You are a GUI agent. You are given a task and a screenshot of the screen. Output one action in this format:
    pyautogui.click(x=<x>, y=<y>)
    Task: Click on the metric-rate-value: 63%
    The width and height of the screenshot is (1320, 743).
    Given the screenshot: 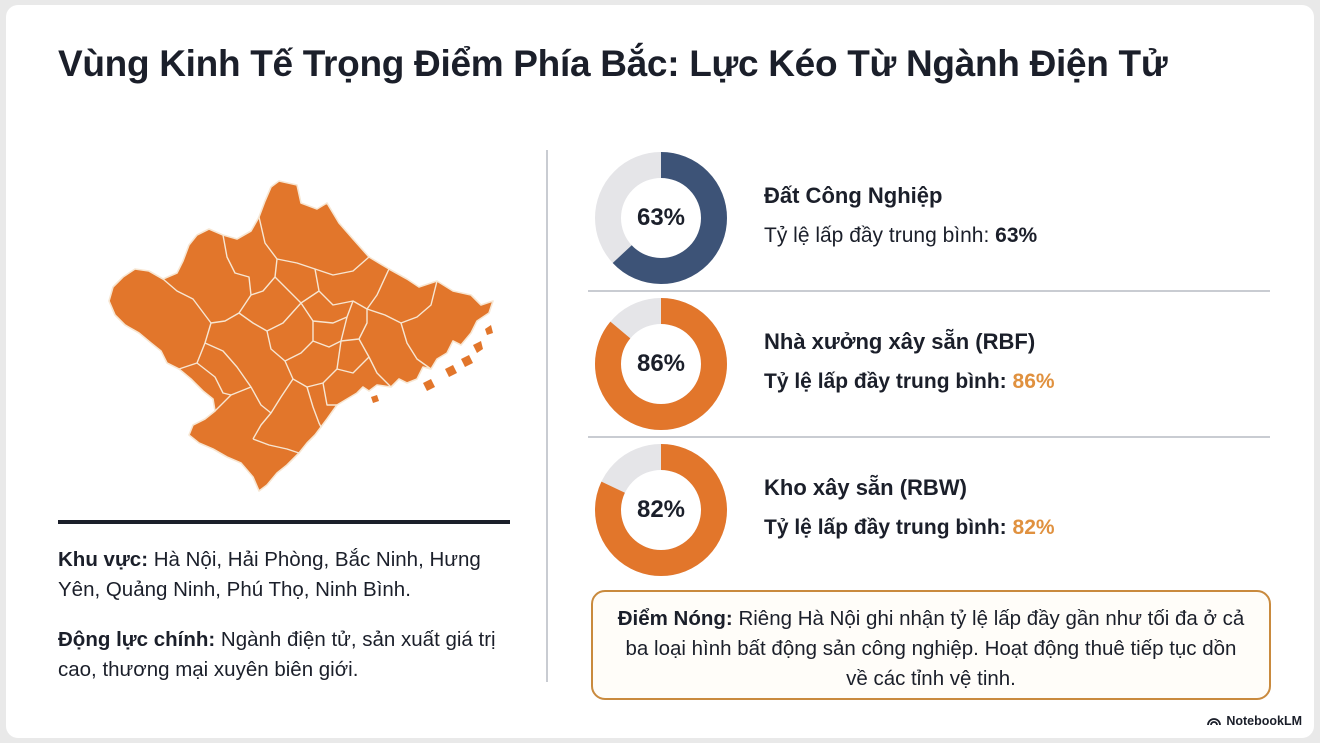 What is the action you would take?
    pyautogui.click(x=1016, y=235)
    